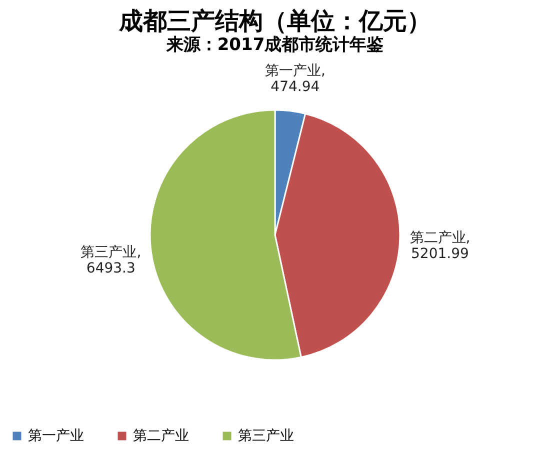 The width and height of the screenshot is (550, 454). What do you see at coordinates (266, 436) in the screenshot?
I see `legend-label: 第三产业` at bounding box center [266, 436].